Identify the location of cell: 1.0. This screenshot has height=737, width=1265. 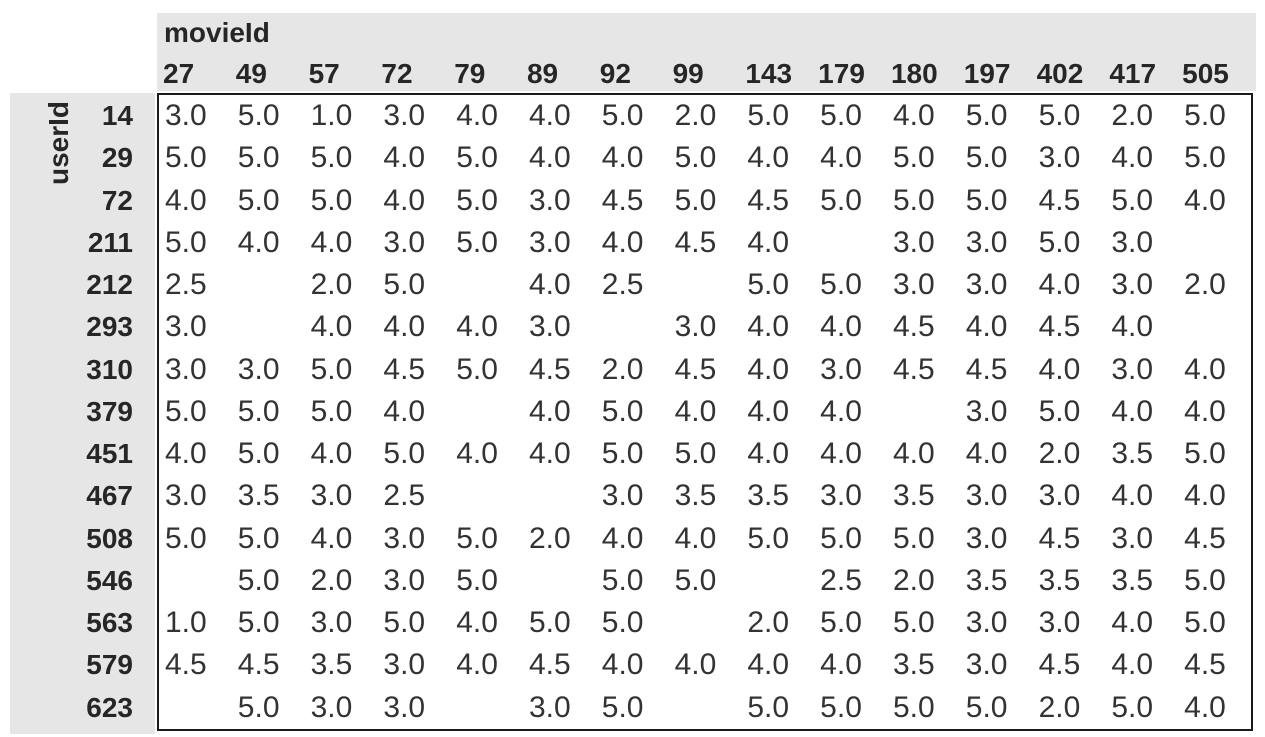
(186, 623).